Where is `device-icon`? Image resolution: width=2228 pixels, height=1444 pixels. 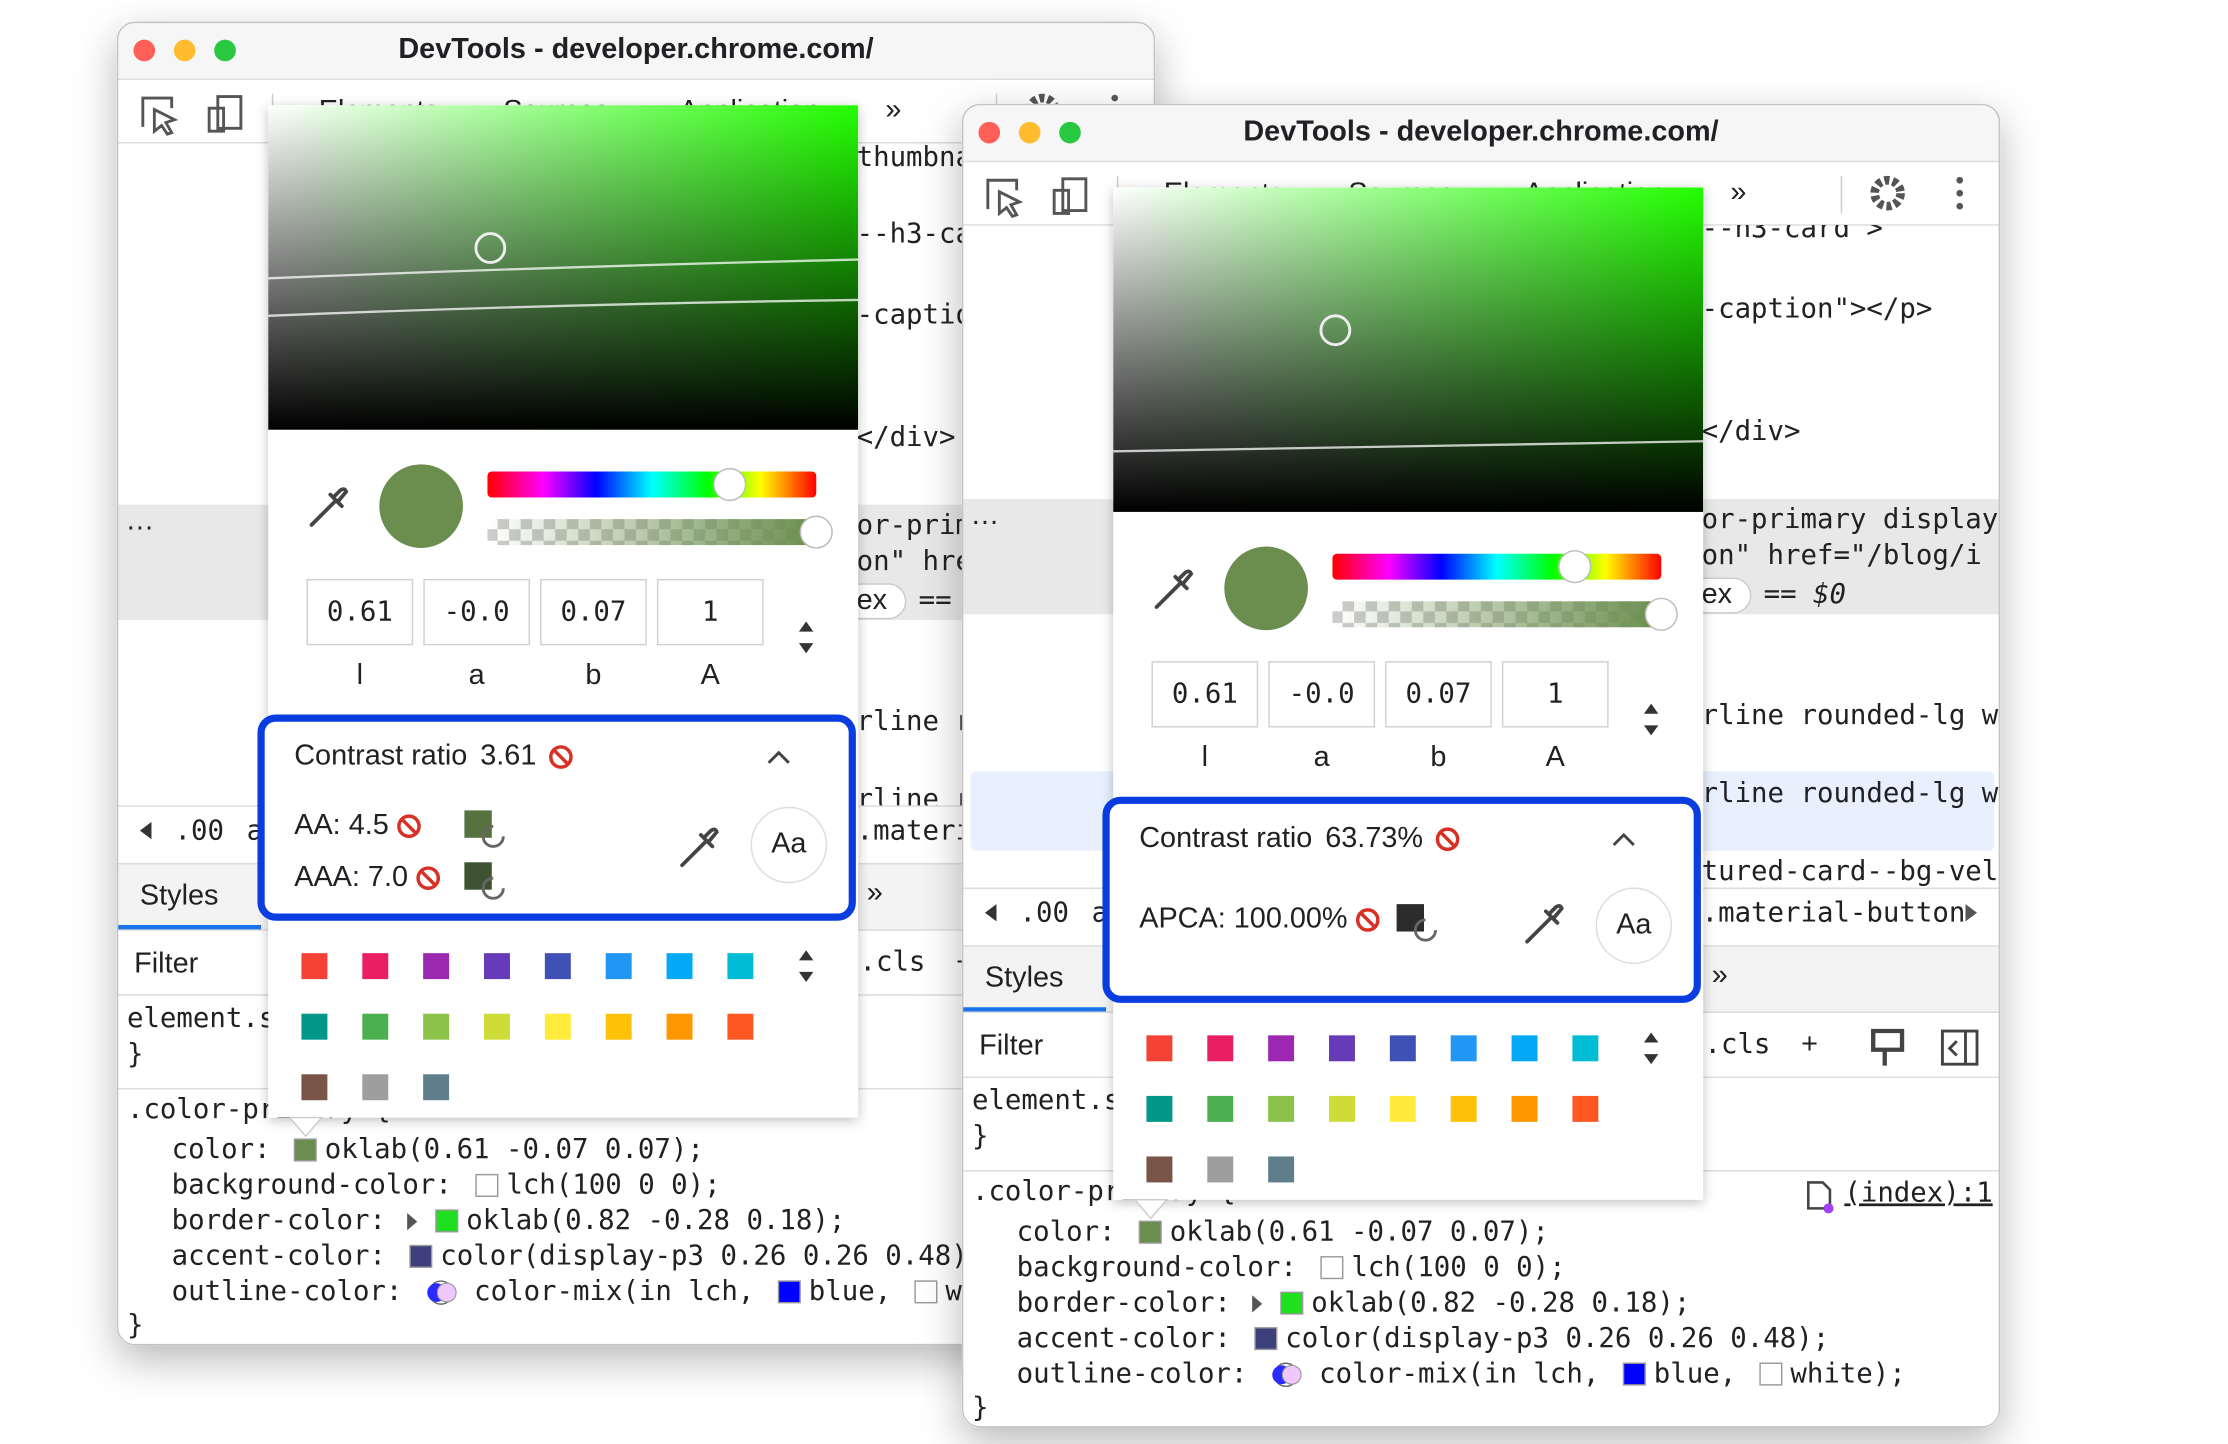 device-icon is located at coordinates (225, 114).